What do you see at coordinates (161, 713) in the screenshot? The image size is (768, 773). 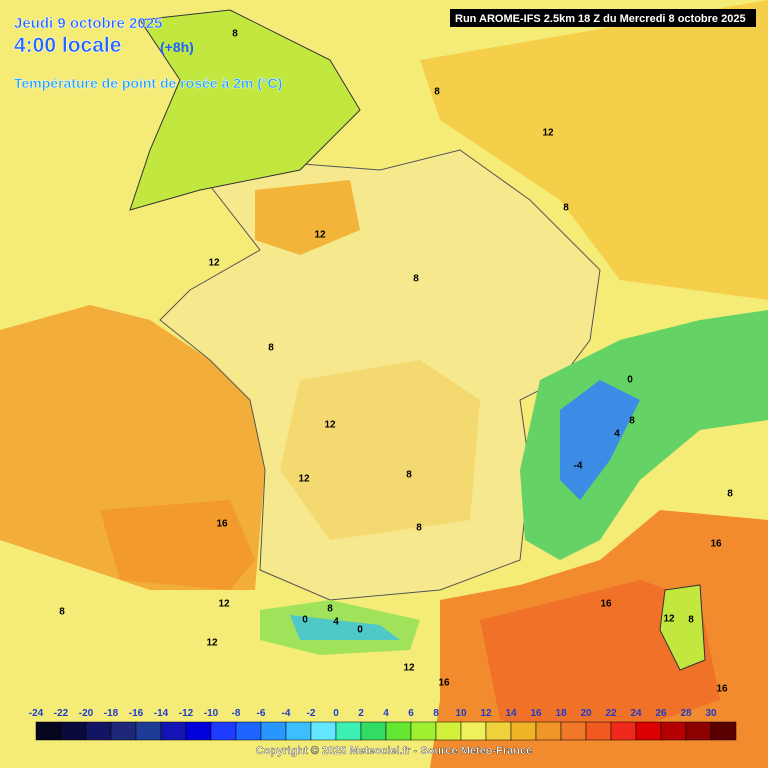 I see `colorbar-tick: -14` at bounding box center [161, 713].